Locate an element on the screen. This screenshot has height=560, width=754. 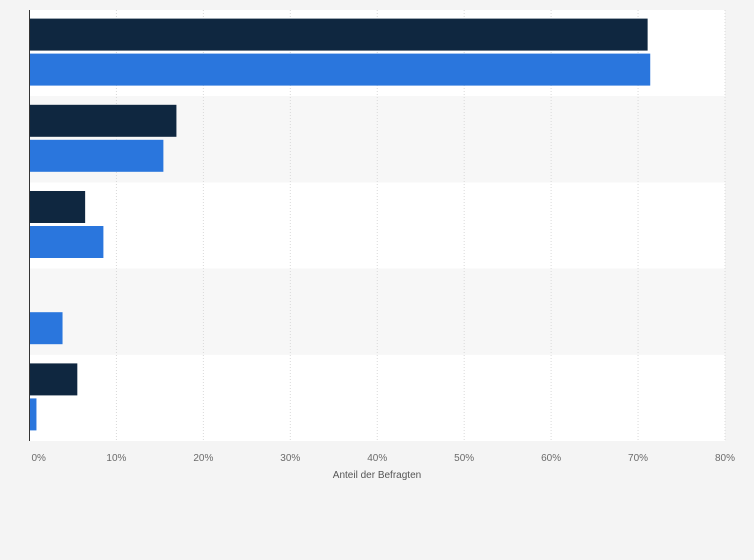
bar-series2-category5 is located at coordinates (33, 414).